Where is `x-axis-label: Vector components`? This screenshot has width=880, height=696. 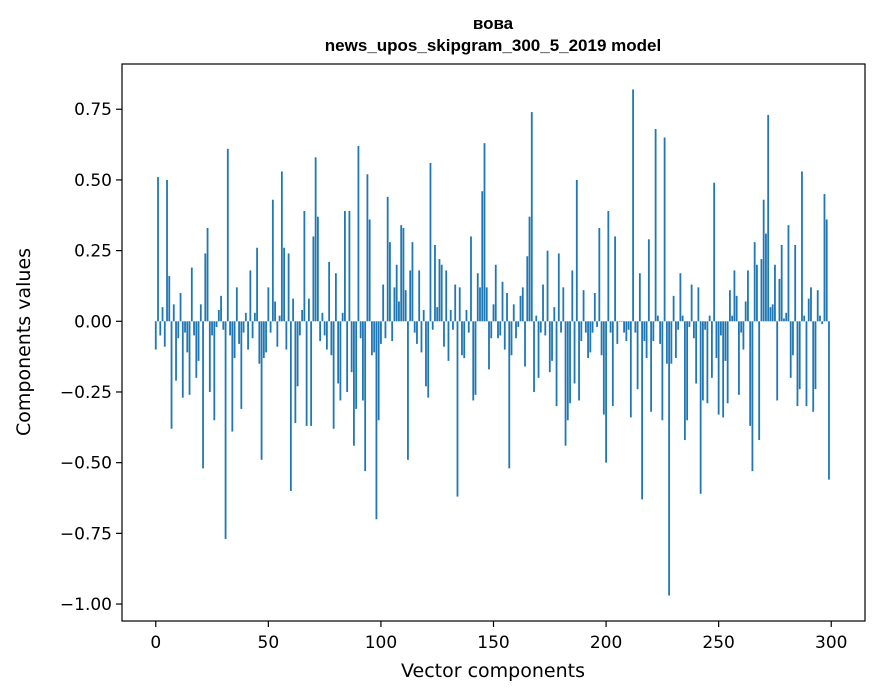
x-axis-label: Vector components is located at coordinates (493, 671).